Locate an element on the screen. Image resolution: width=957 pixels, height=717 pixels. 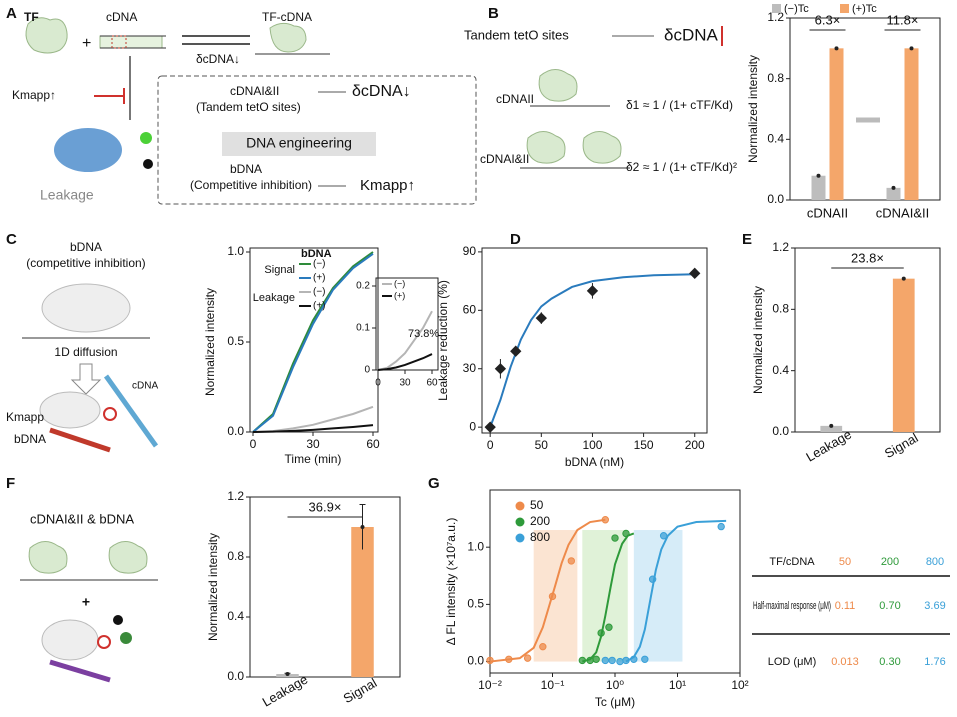
x-tick-label: 150 is located at coordinates (644, 445).